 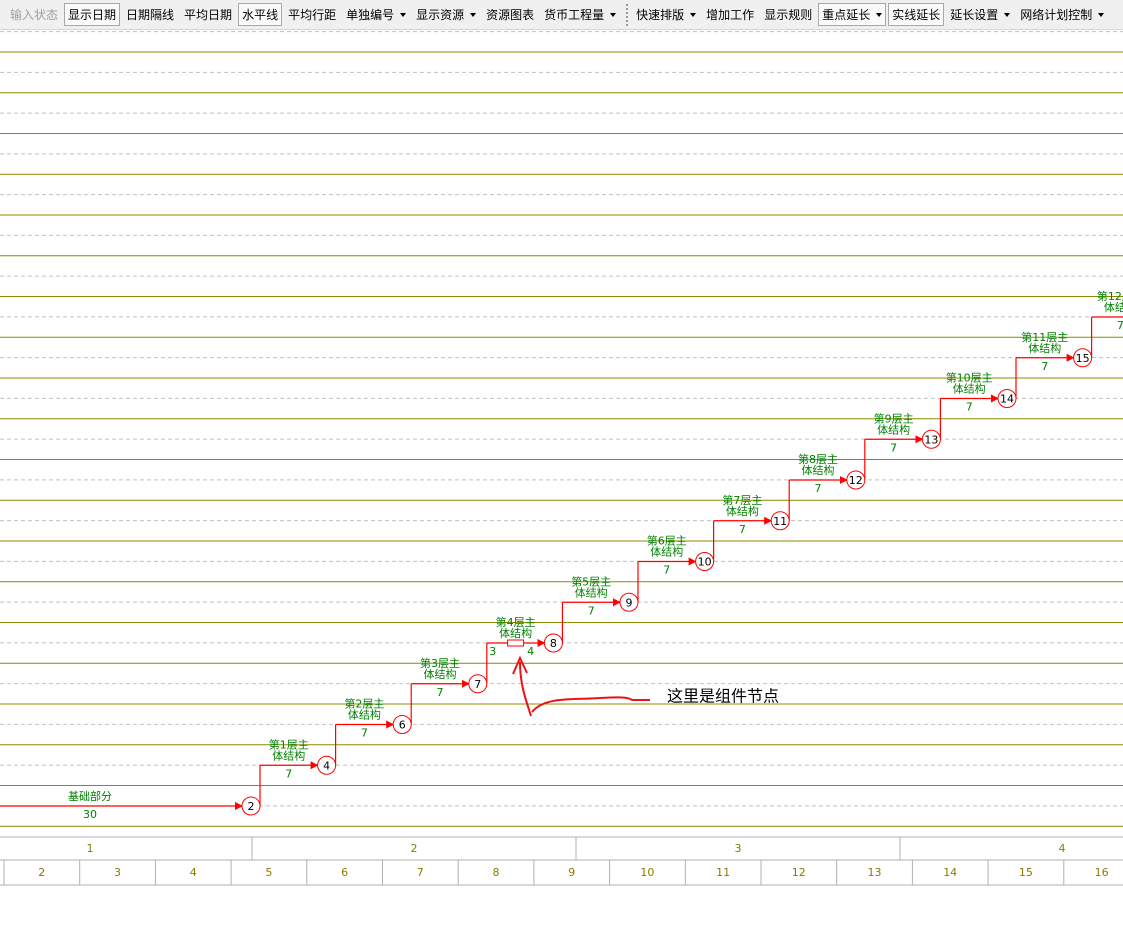 I want to click on button-label: 平均行距, so click(x=312, y=15).